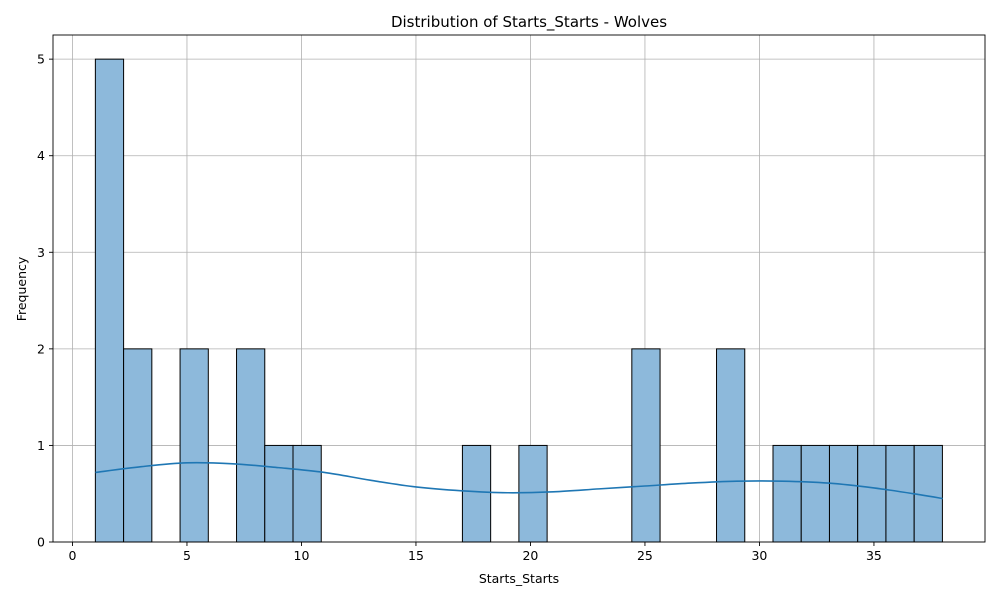  I want to click on y-tick-label: 5, so click(41, 59).